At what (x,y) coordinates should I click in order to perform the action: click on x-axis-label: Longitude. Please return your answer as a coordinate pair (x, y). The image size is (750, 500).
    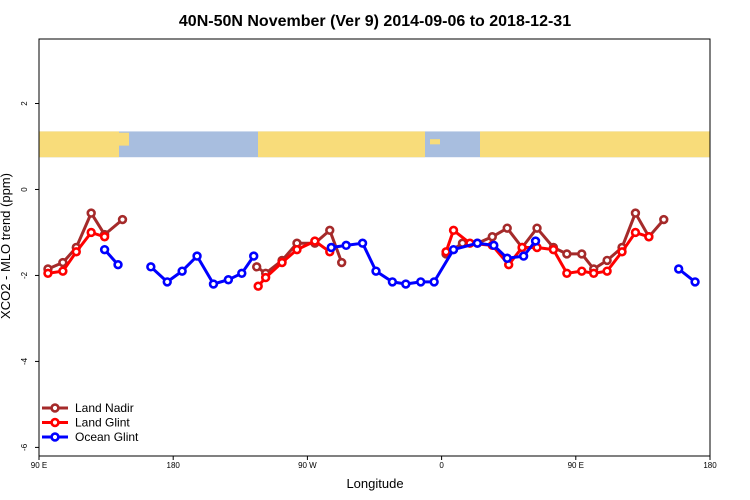
    Looking at the image, I should click on (374, 483).